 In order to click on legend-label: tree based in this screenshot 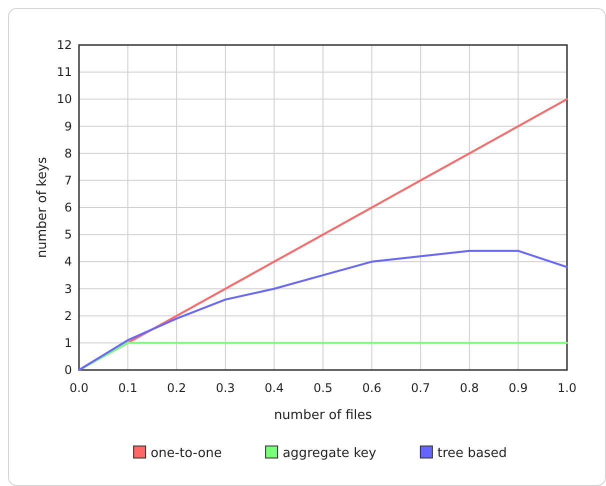, I will do `click(472, 453)`.